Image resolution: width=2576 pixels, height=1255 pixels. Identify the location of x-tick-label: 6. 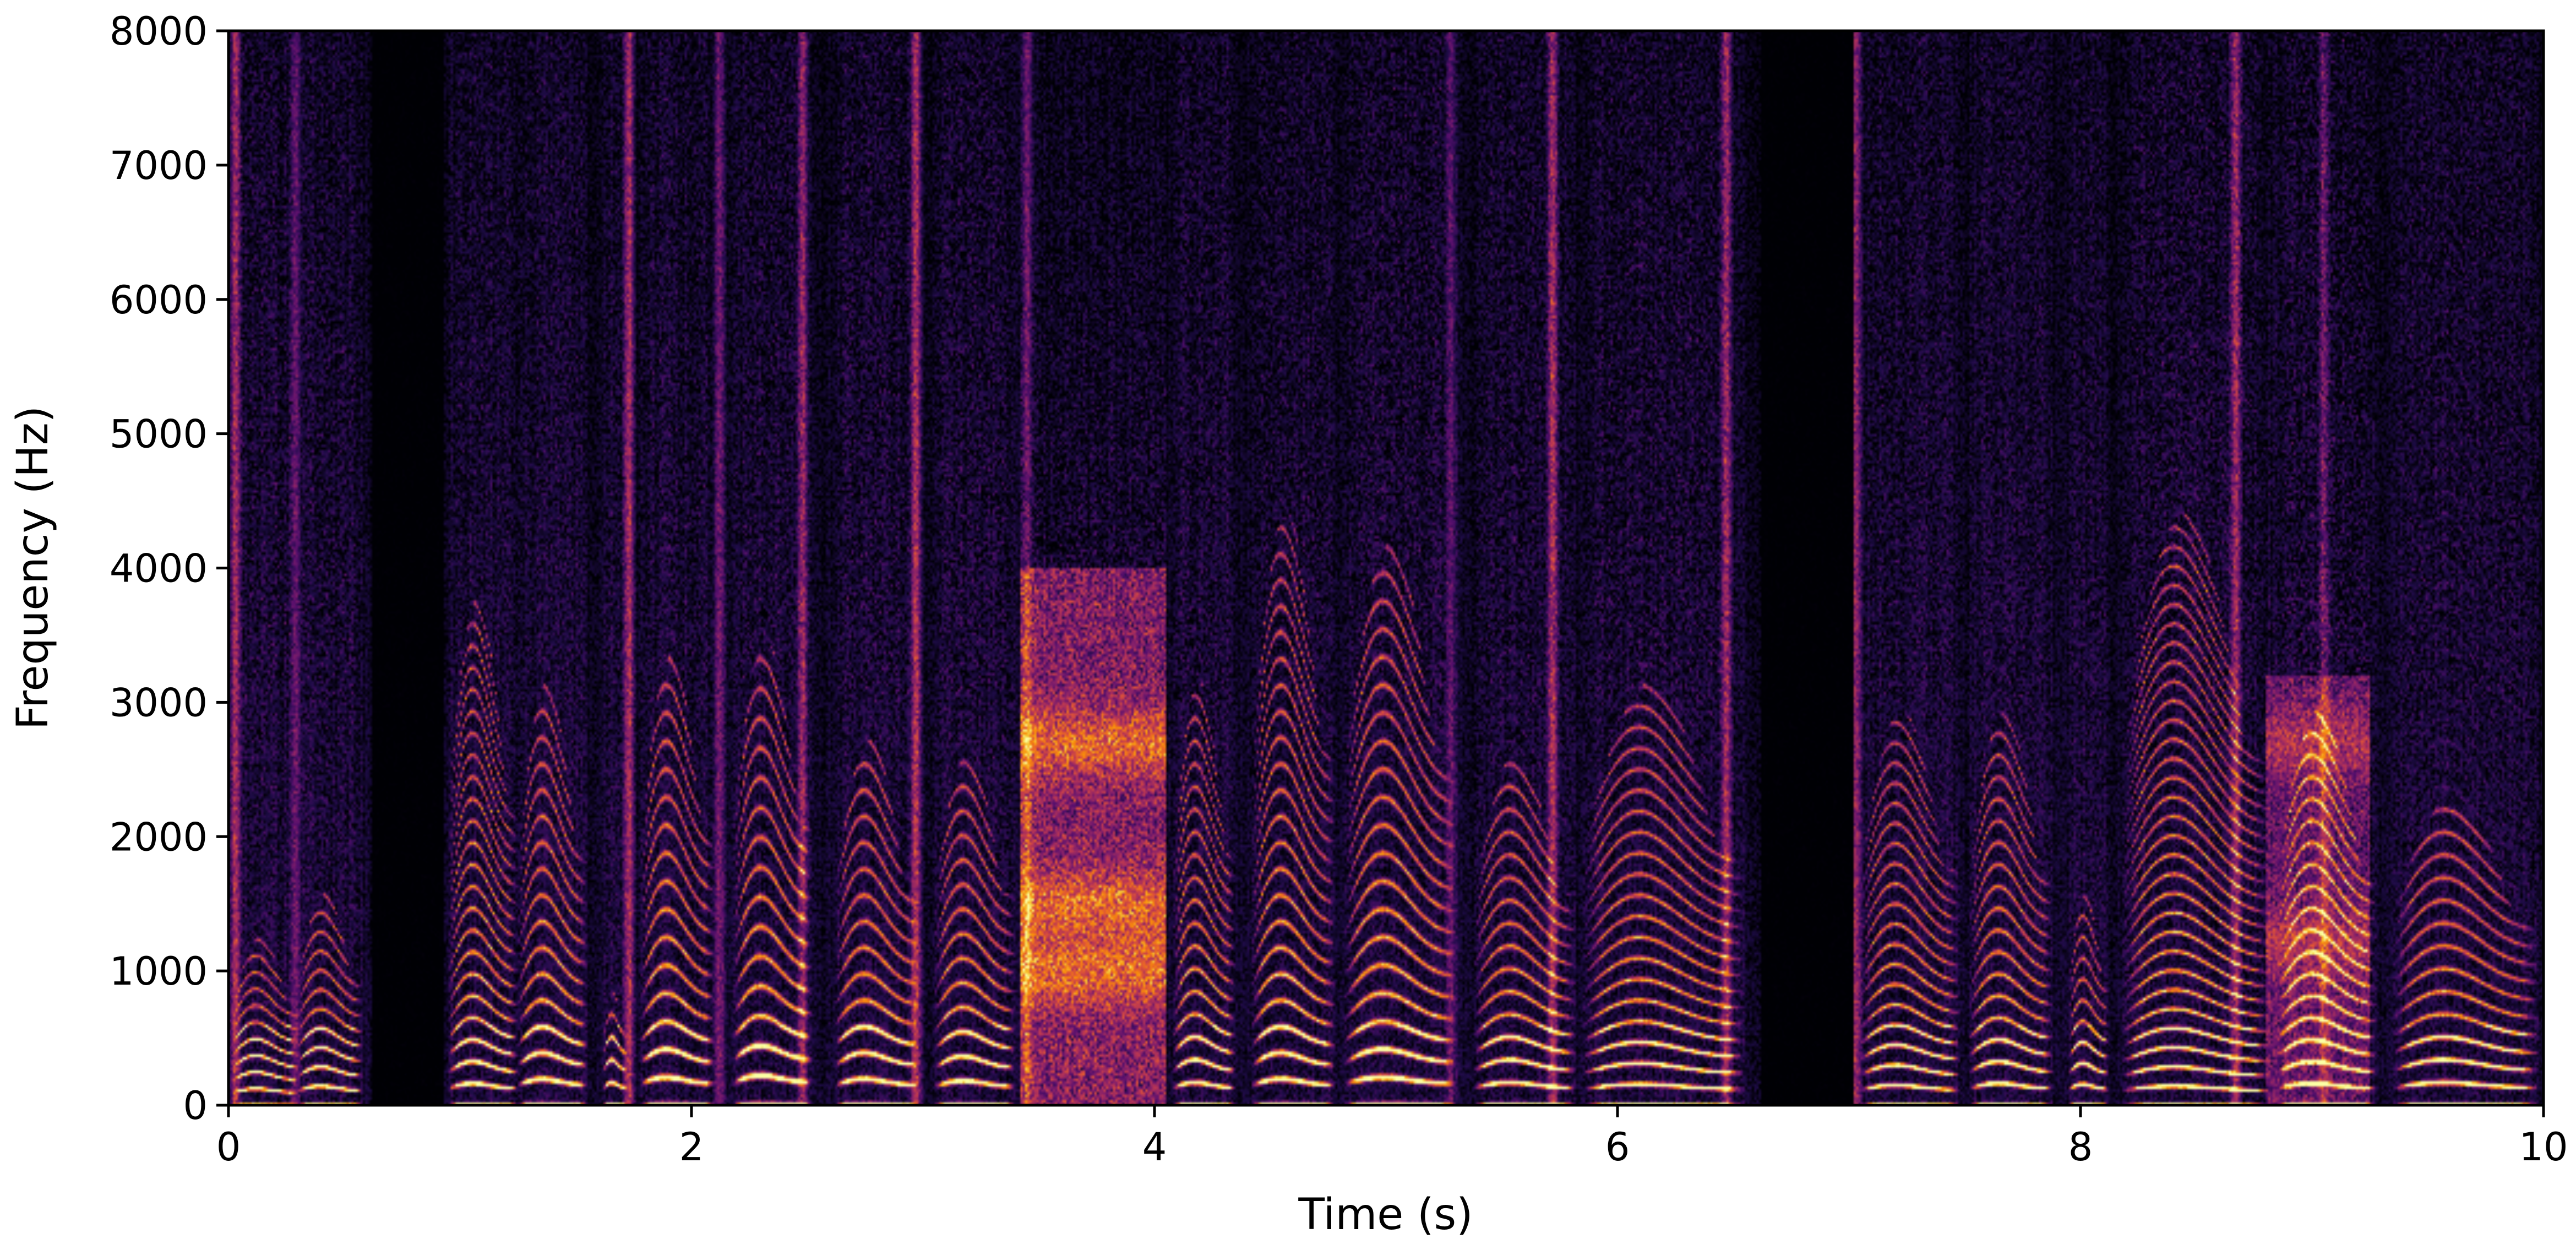
(1617, 1147).